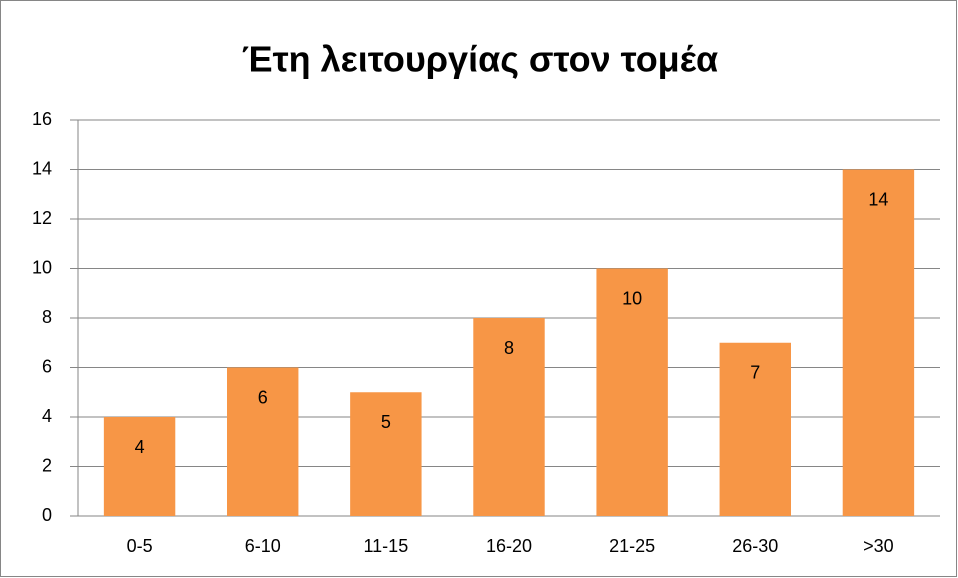 This screenshot has height=578, width=958. Describe the element at coordinates (632, 546) in the screenshot. I see `x-tick-label: 21-25` at that location.